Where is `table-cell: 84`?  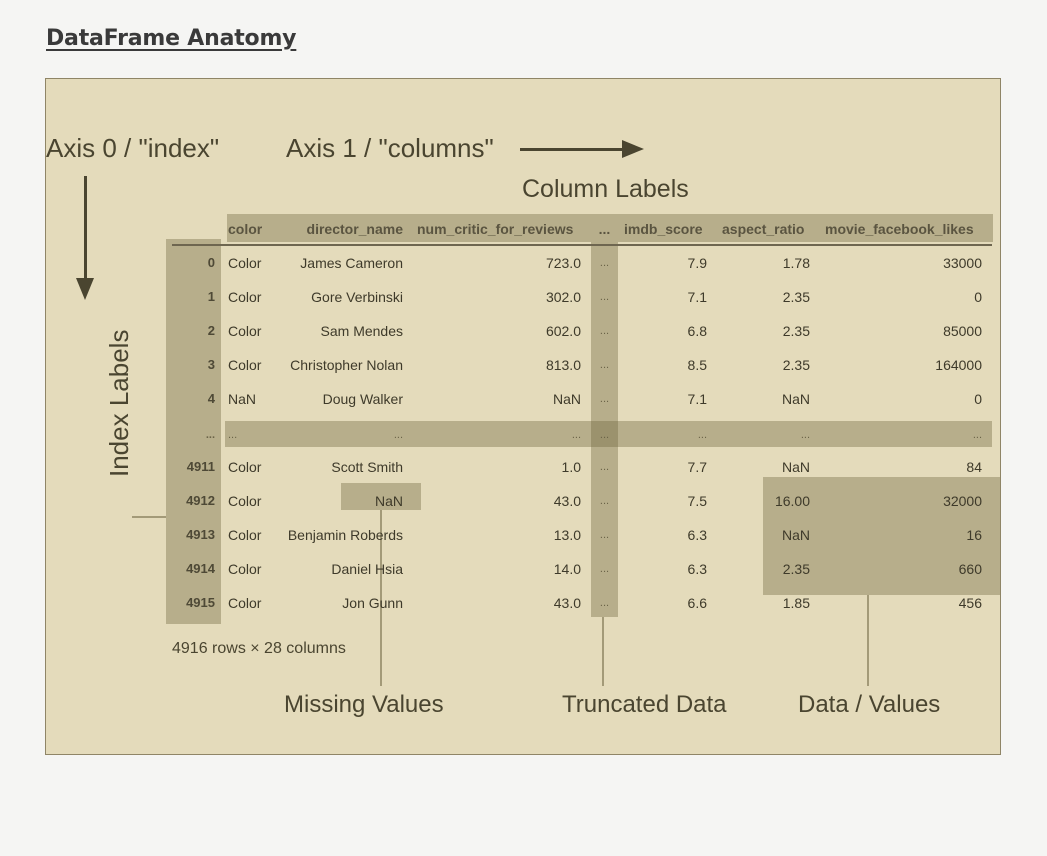
table-cell: 84 is located at coordinates (974, 467).